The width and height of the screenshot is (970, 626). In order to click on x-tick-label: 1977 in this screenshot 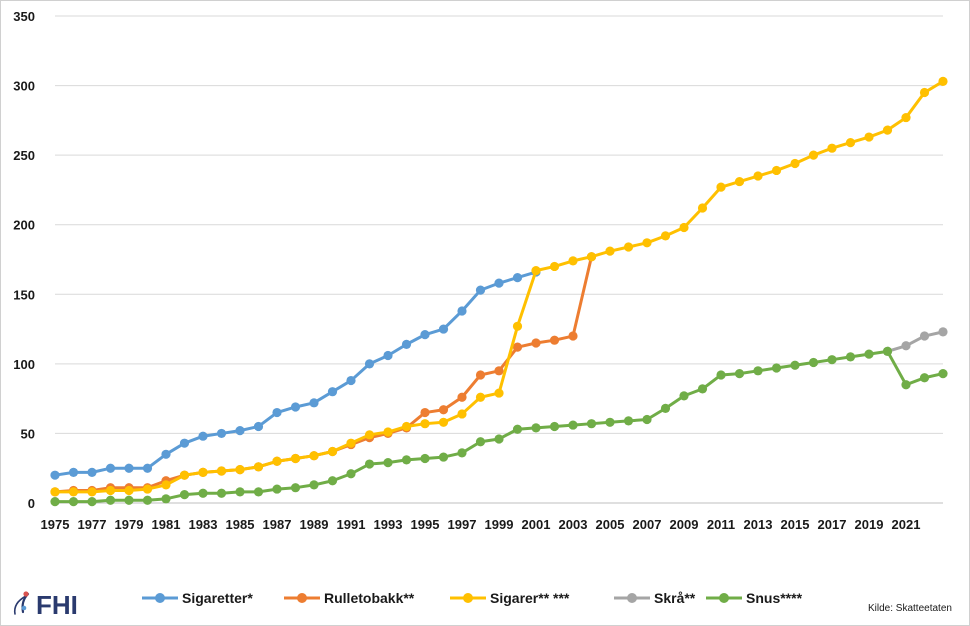, I will do `click(92, 524)`.